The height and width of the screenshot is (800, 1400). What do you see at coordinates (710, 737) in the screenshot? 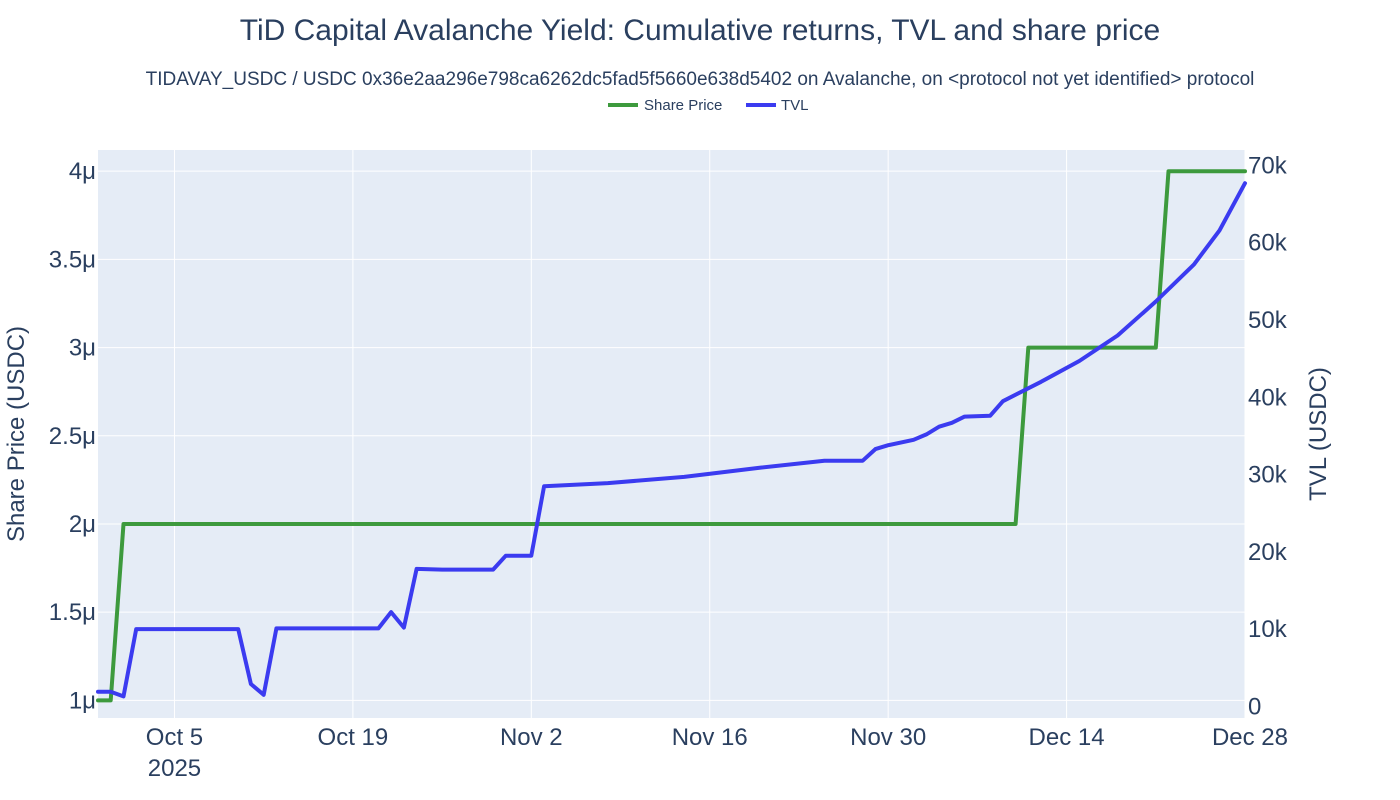
I see `x-tick-label: Nov 16` at bounding box center [710, 737].